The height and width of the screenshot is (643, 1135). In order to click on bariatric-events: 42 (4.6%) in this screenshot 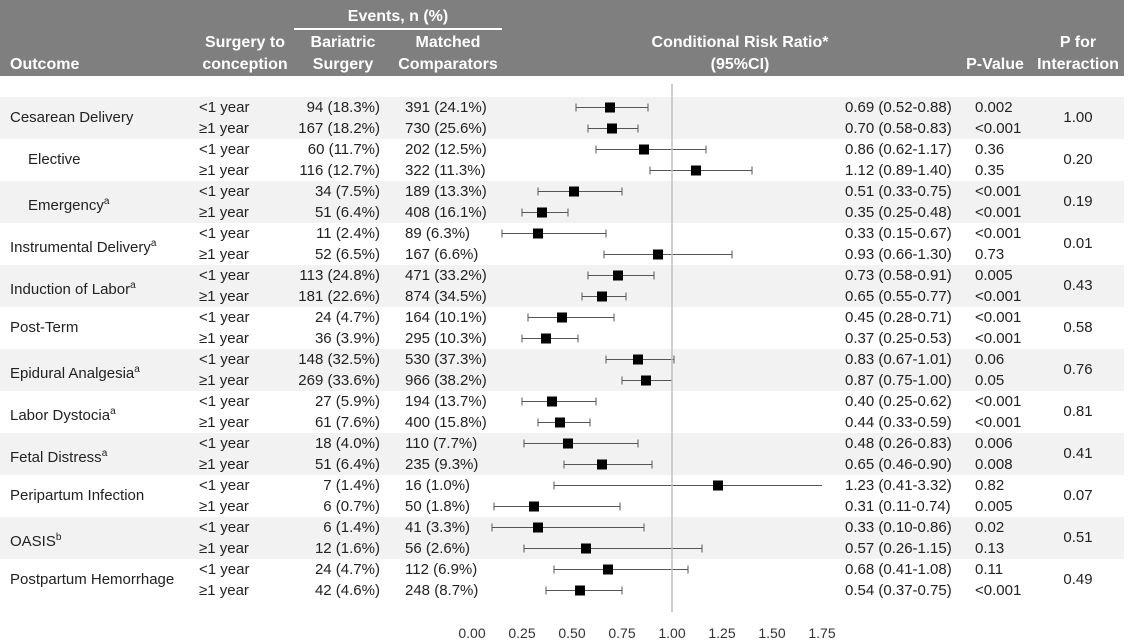, I will do `click(347, 590)`.